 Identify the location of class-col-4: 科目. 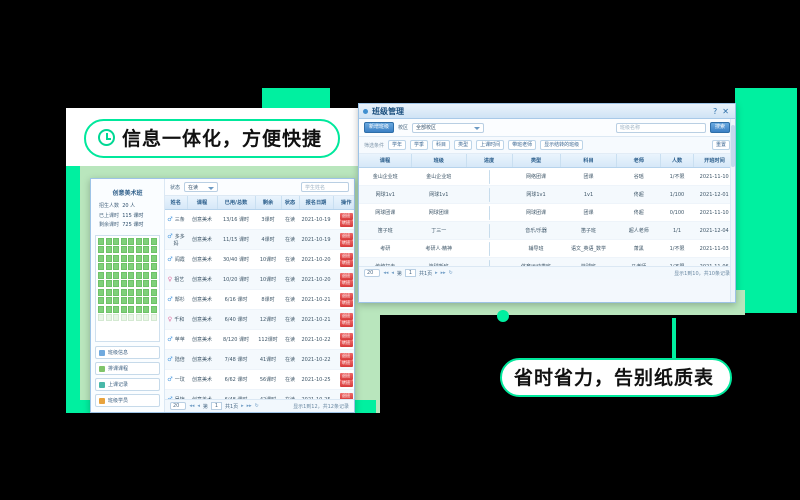
(589, 161).